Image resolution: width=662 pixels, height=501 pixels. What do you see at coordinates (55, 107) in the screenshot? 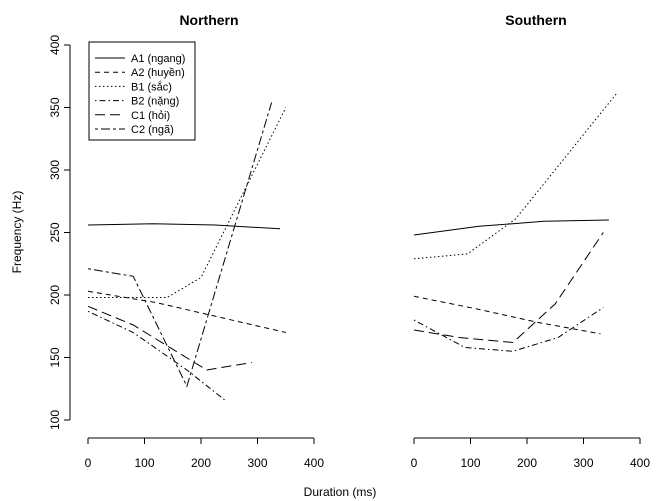
I see `y-tick-label: 350` at bounding box center [55, 107].